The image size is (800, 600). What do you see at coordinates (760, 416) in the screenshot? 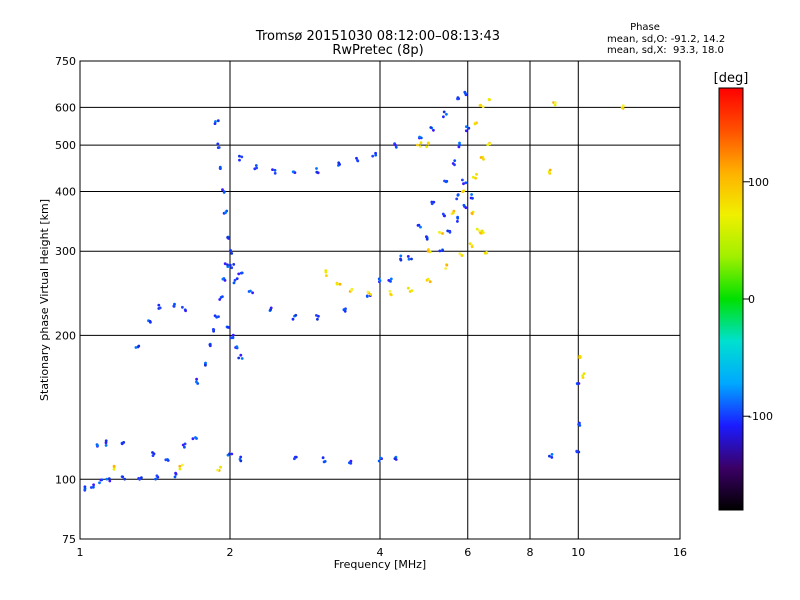
I see `colorbar-tick-label: -100` at bounding box center [760, 416].